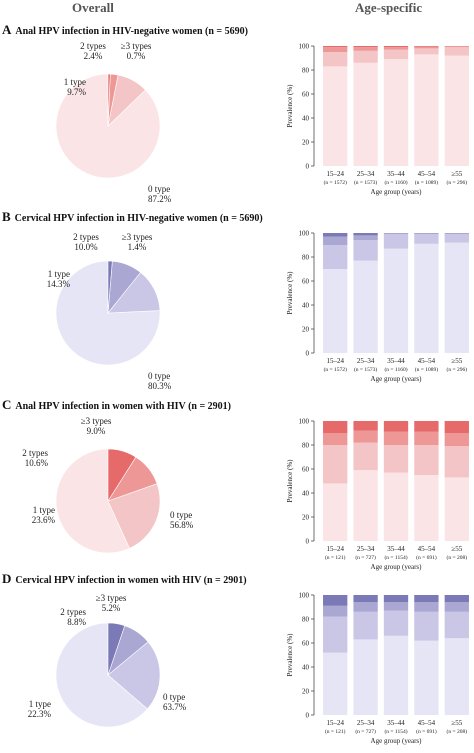  I want to click on y-tick-label: 0, so click(308, 716).